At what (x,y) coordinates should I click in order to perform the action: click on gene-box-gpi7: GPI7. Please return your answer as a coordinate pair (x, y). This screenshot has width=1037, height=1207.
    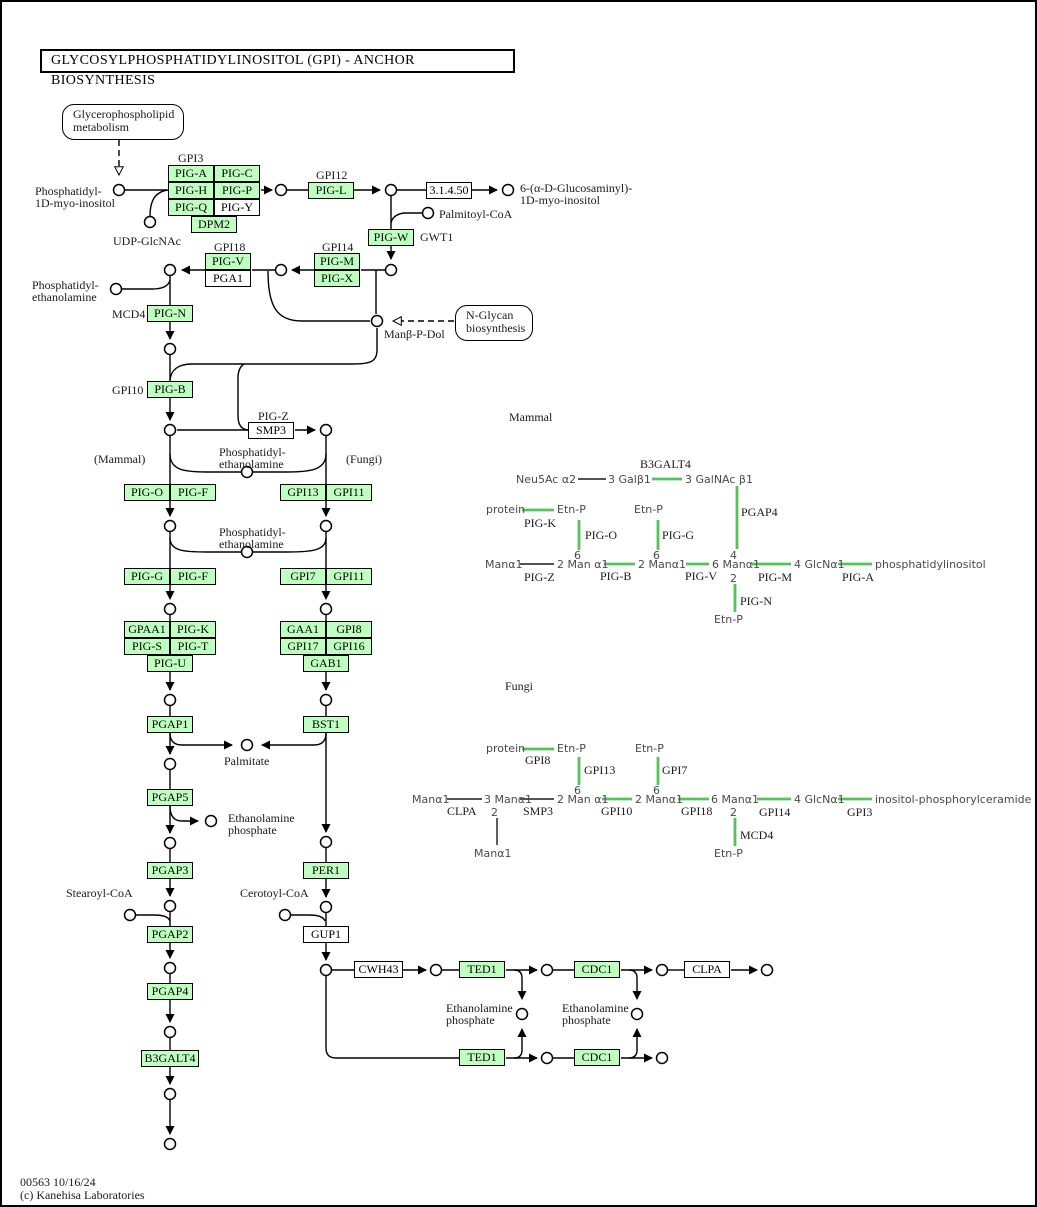
    Looking at the image, I should click on (303, 576).